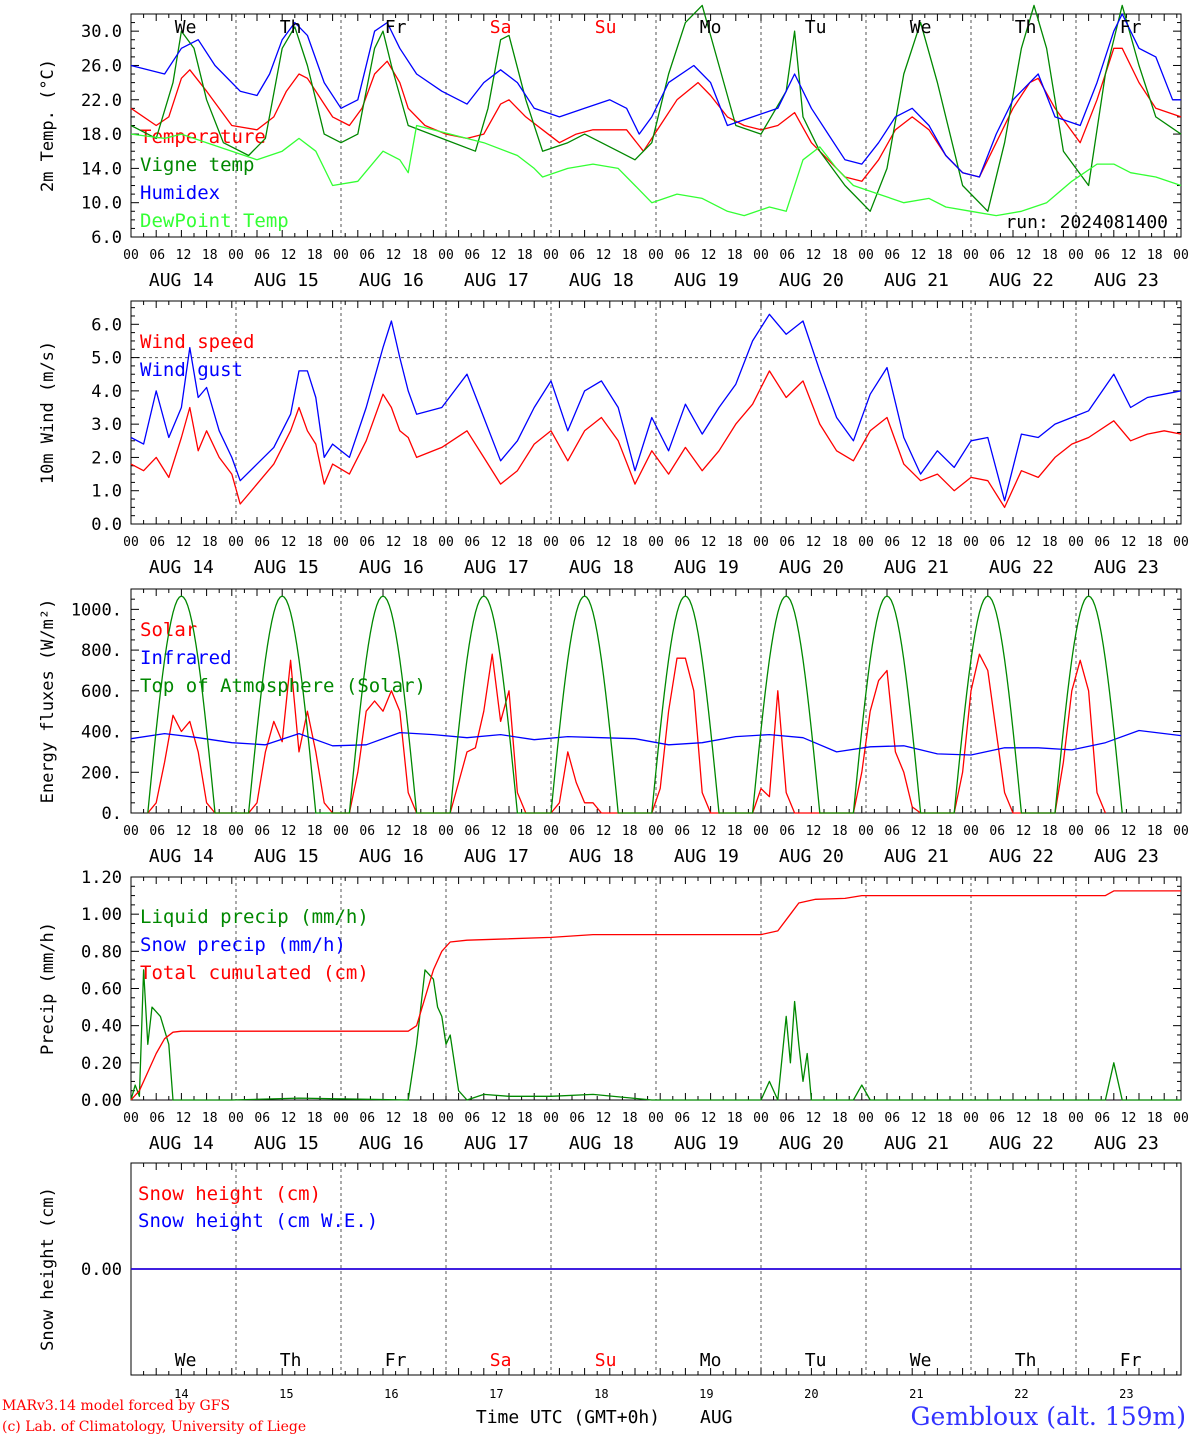 Image resolution: width=1194 pixels, height=1440 pixels. What do you see at coordinates (1048, 1416) in the screenshot?
I see `station-name: Gembloux (alt. 159m)` at bounding box center [1048, 1416].